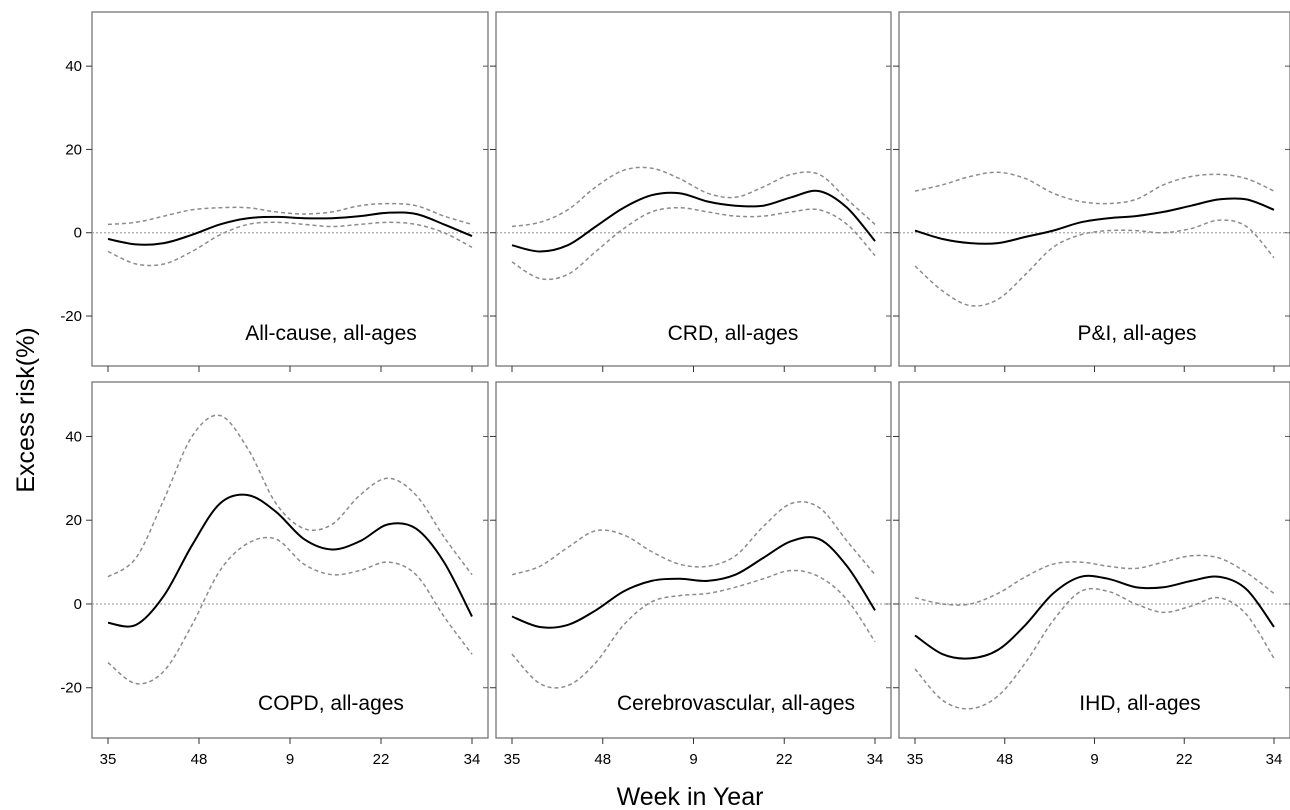 Image resolution: width=1290 pixels, height=810 pixels. I want to click on panel-label: Cerebrovascular, all-ages, so click(736, 703).